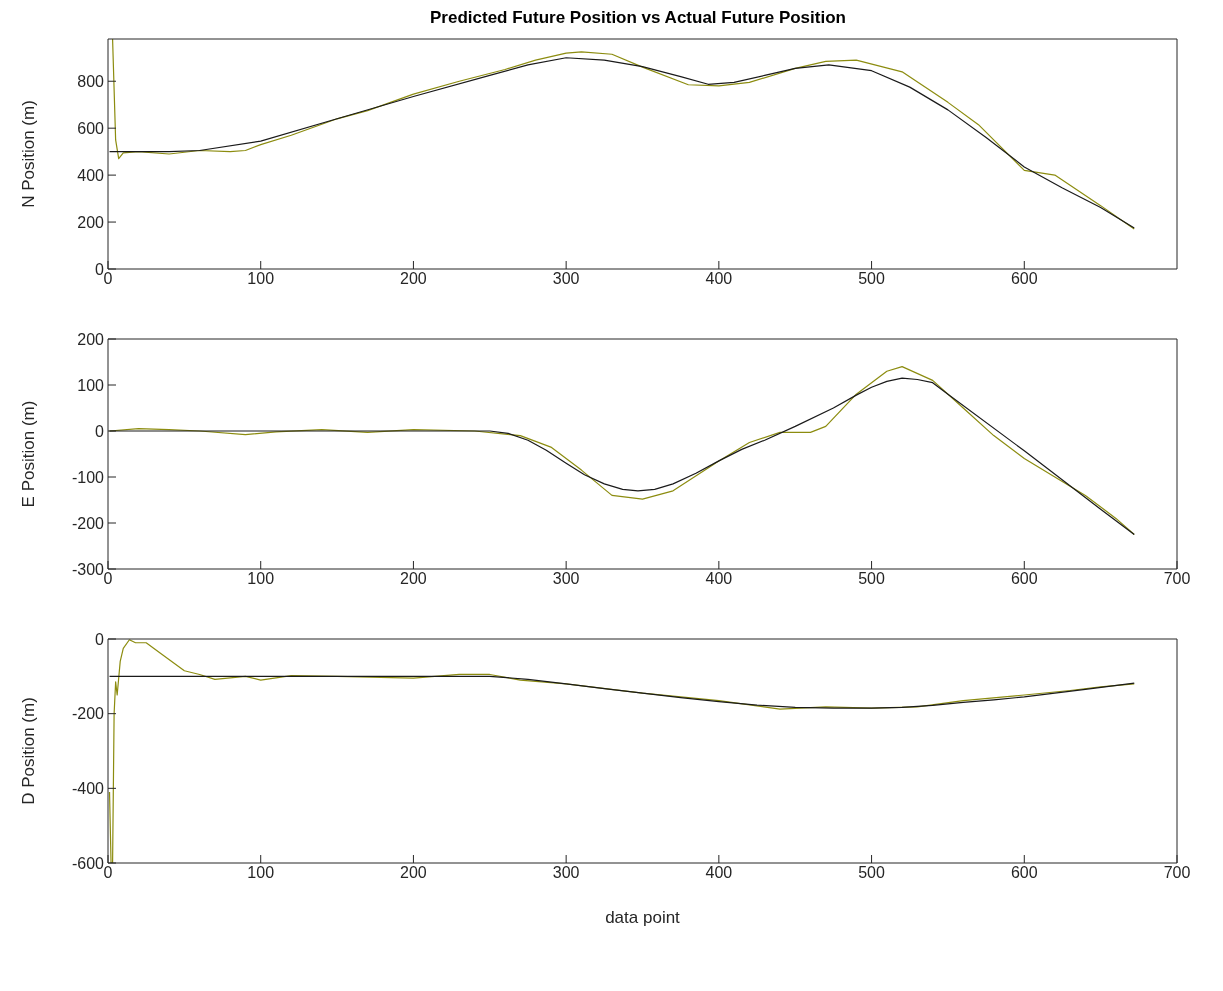  Describe the element at coordinates (91, 175) in the screenshot. I see `y-tick-label: 400` at that location.